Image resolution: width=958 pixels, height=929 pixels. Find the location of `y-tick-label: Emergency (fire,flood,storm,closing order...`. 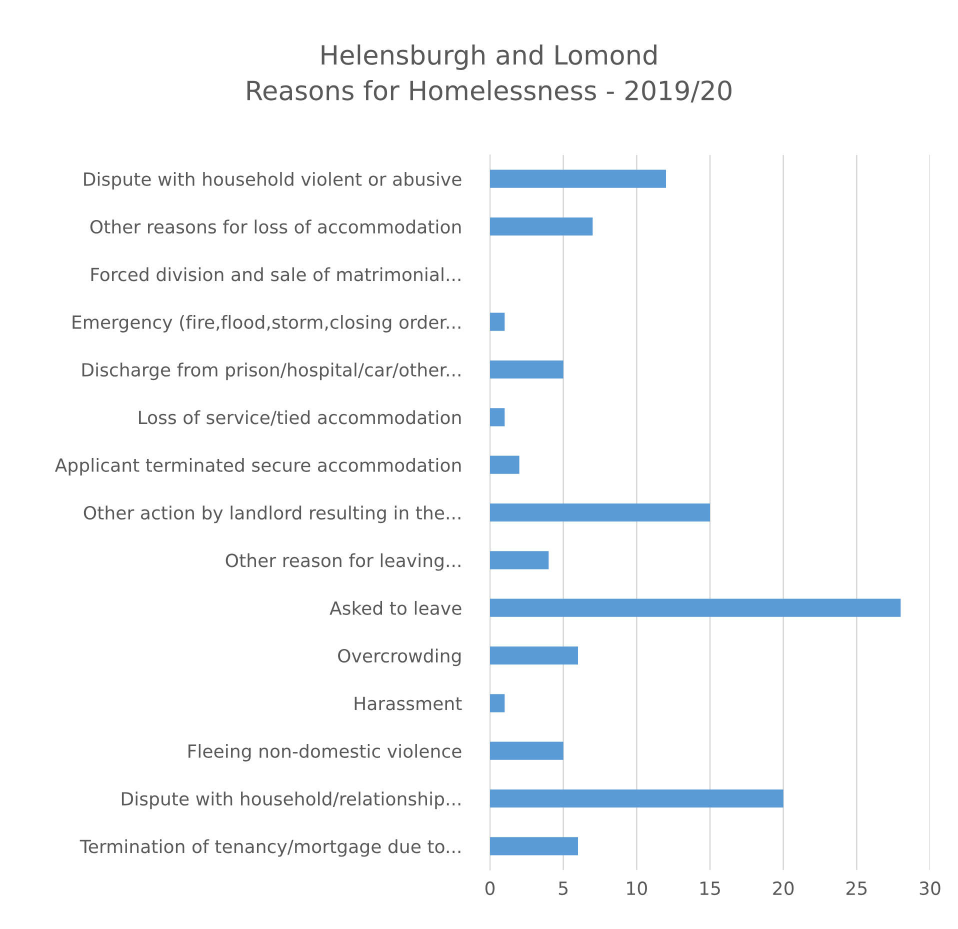

y-tick-label: Emergency (fire,flood,storm,closing order... is located at coordinates (266, 323).